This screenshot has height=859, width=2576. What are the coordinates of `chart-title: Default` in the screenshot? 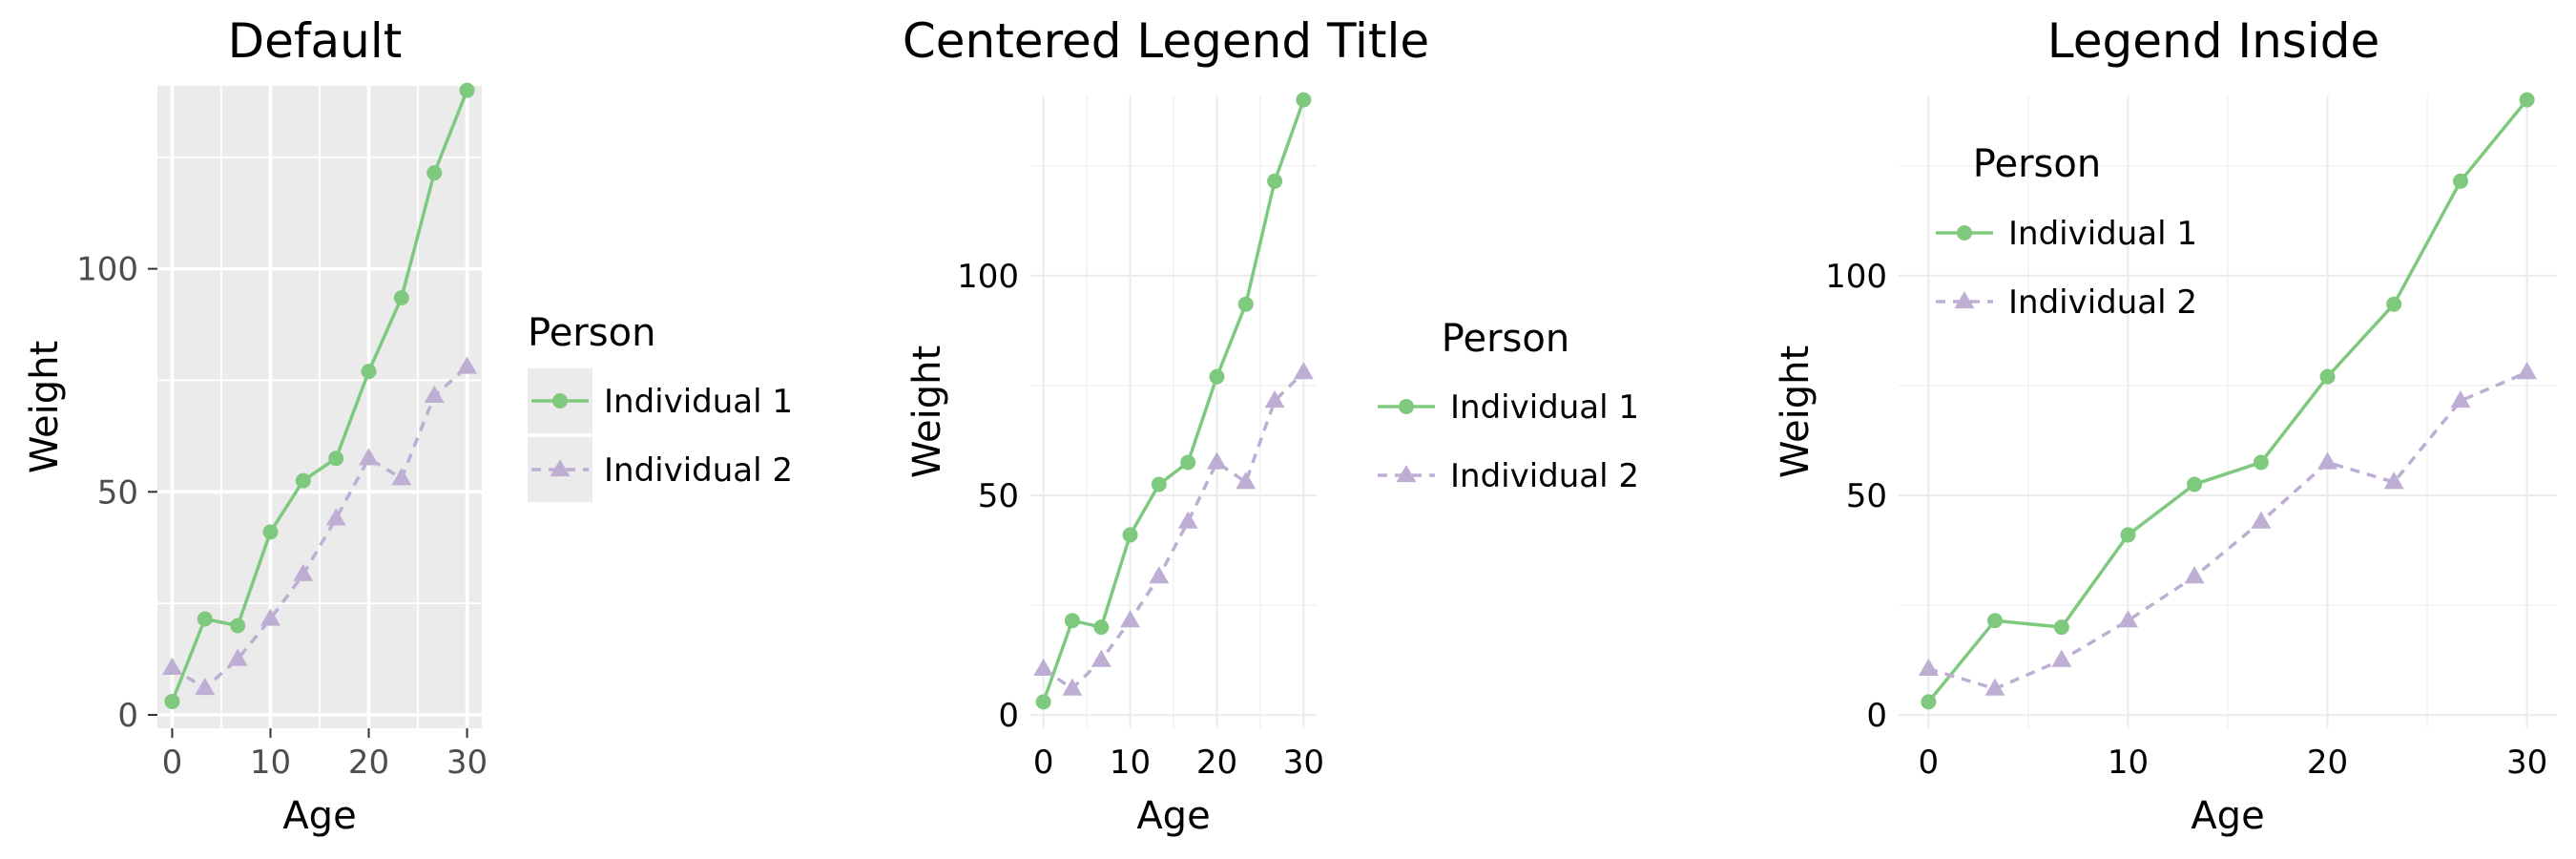 It's located at (315, 41).